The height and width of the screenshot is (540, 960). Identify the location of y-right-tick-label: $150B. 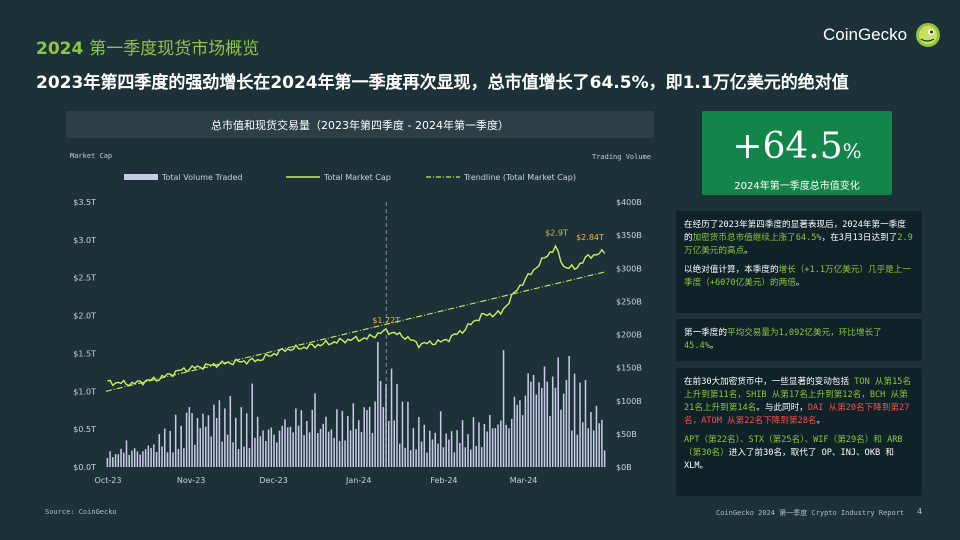
(629, 368).